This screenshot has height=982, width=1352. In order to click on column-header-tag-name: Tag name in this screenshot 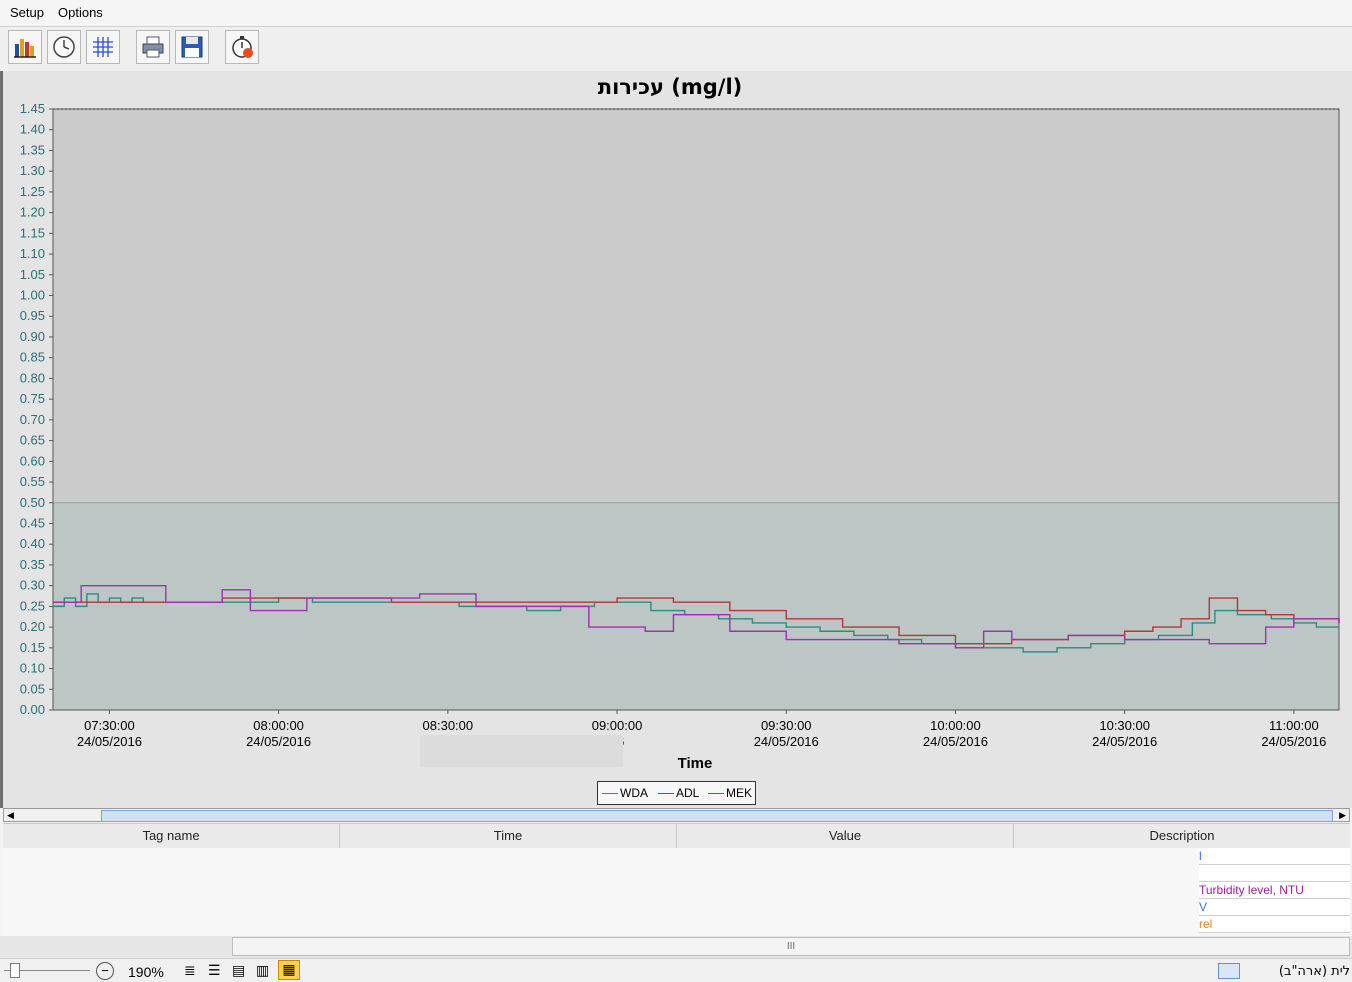, I will do `click(171, 836)`.